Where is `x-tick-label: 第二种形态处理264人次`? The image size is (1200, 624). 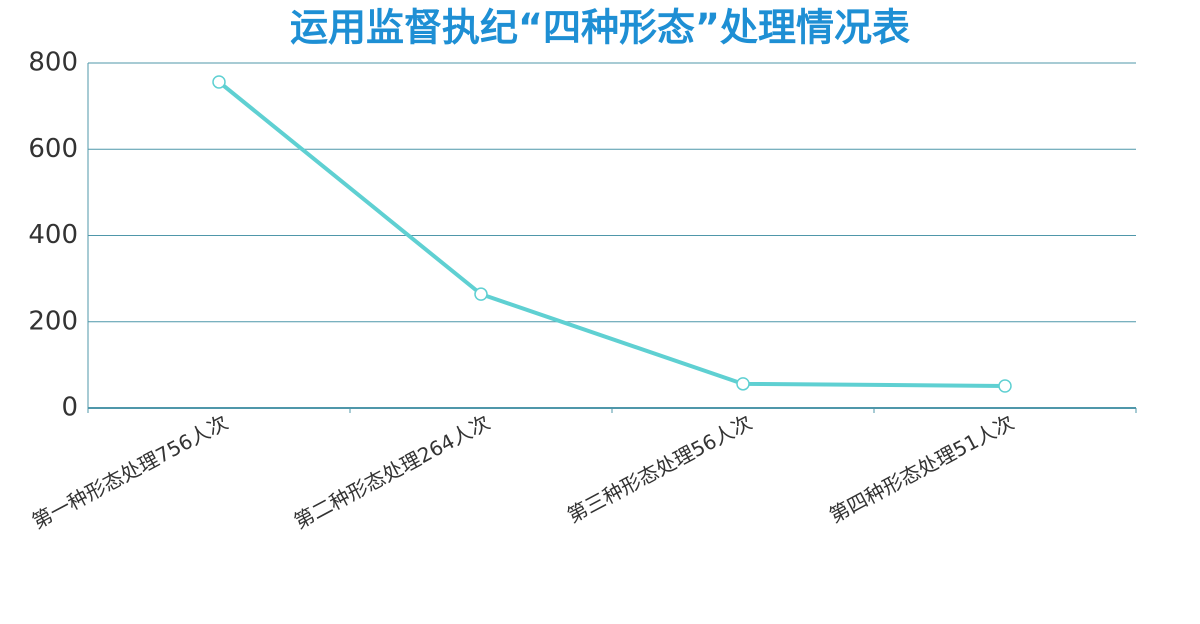 x-tick-label: 第二种形态处理264人次 is located at coordinates (392, 472).